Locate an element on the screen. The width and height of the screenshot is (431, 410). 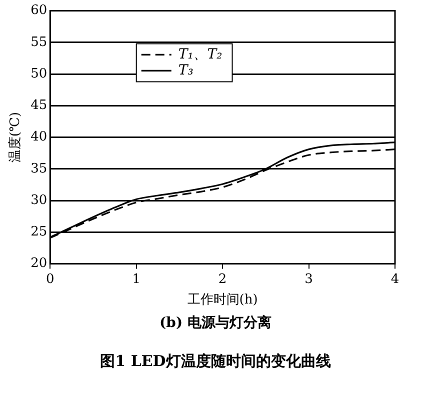
y-tick-label: 45 is located at coordinates (39, 106).